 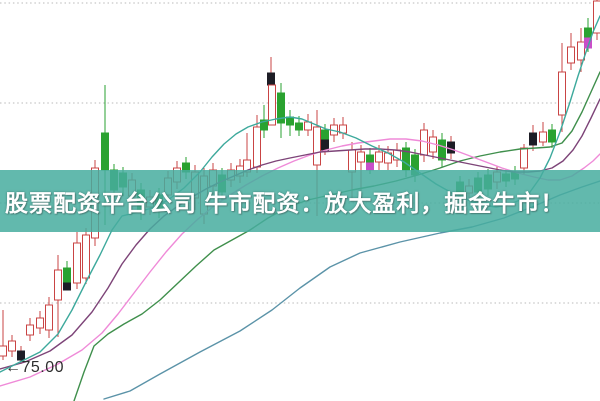 What do you see at coordinates (370, 166) in the screenshot?
I see `candle-body-magenta` at bounding box center [370, 166].